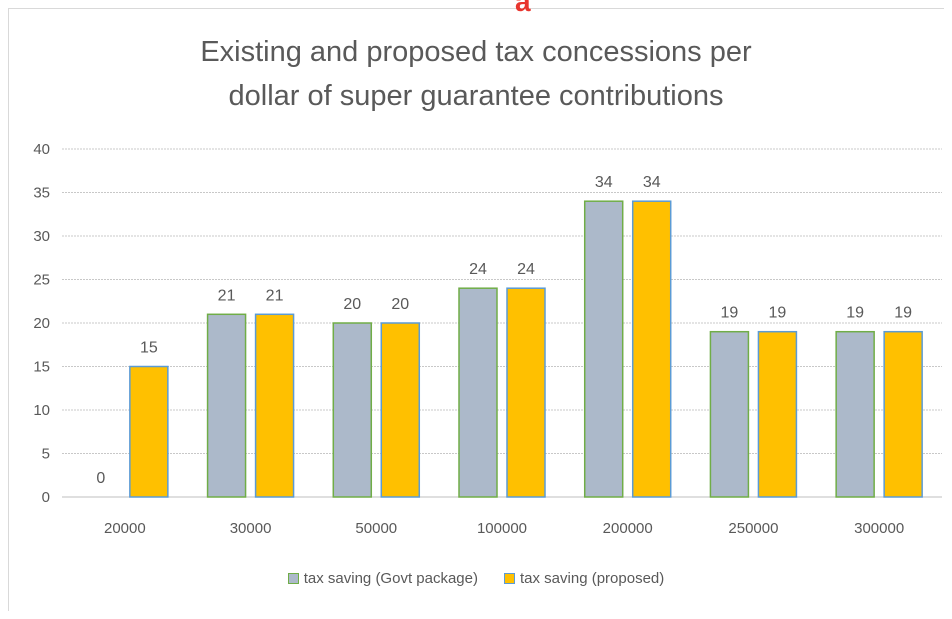 This screenshot has height=619, width=952. I want to click on legend-item: tax saving (proposed), so click(584, 578).